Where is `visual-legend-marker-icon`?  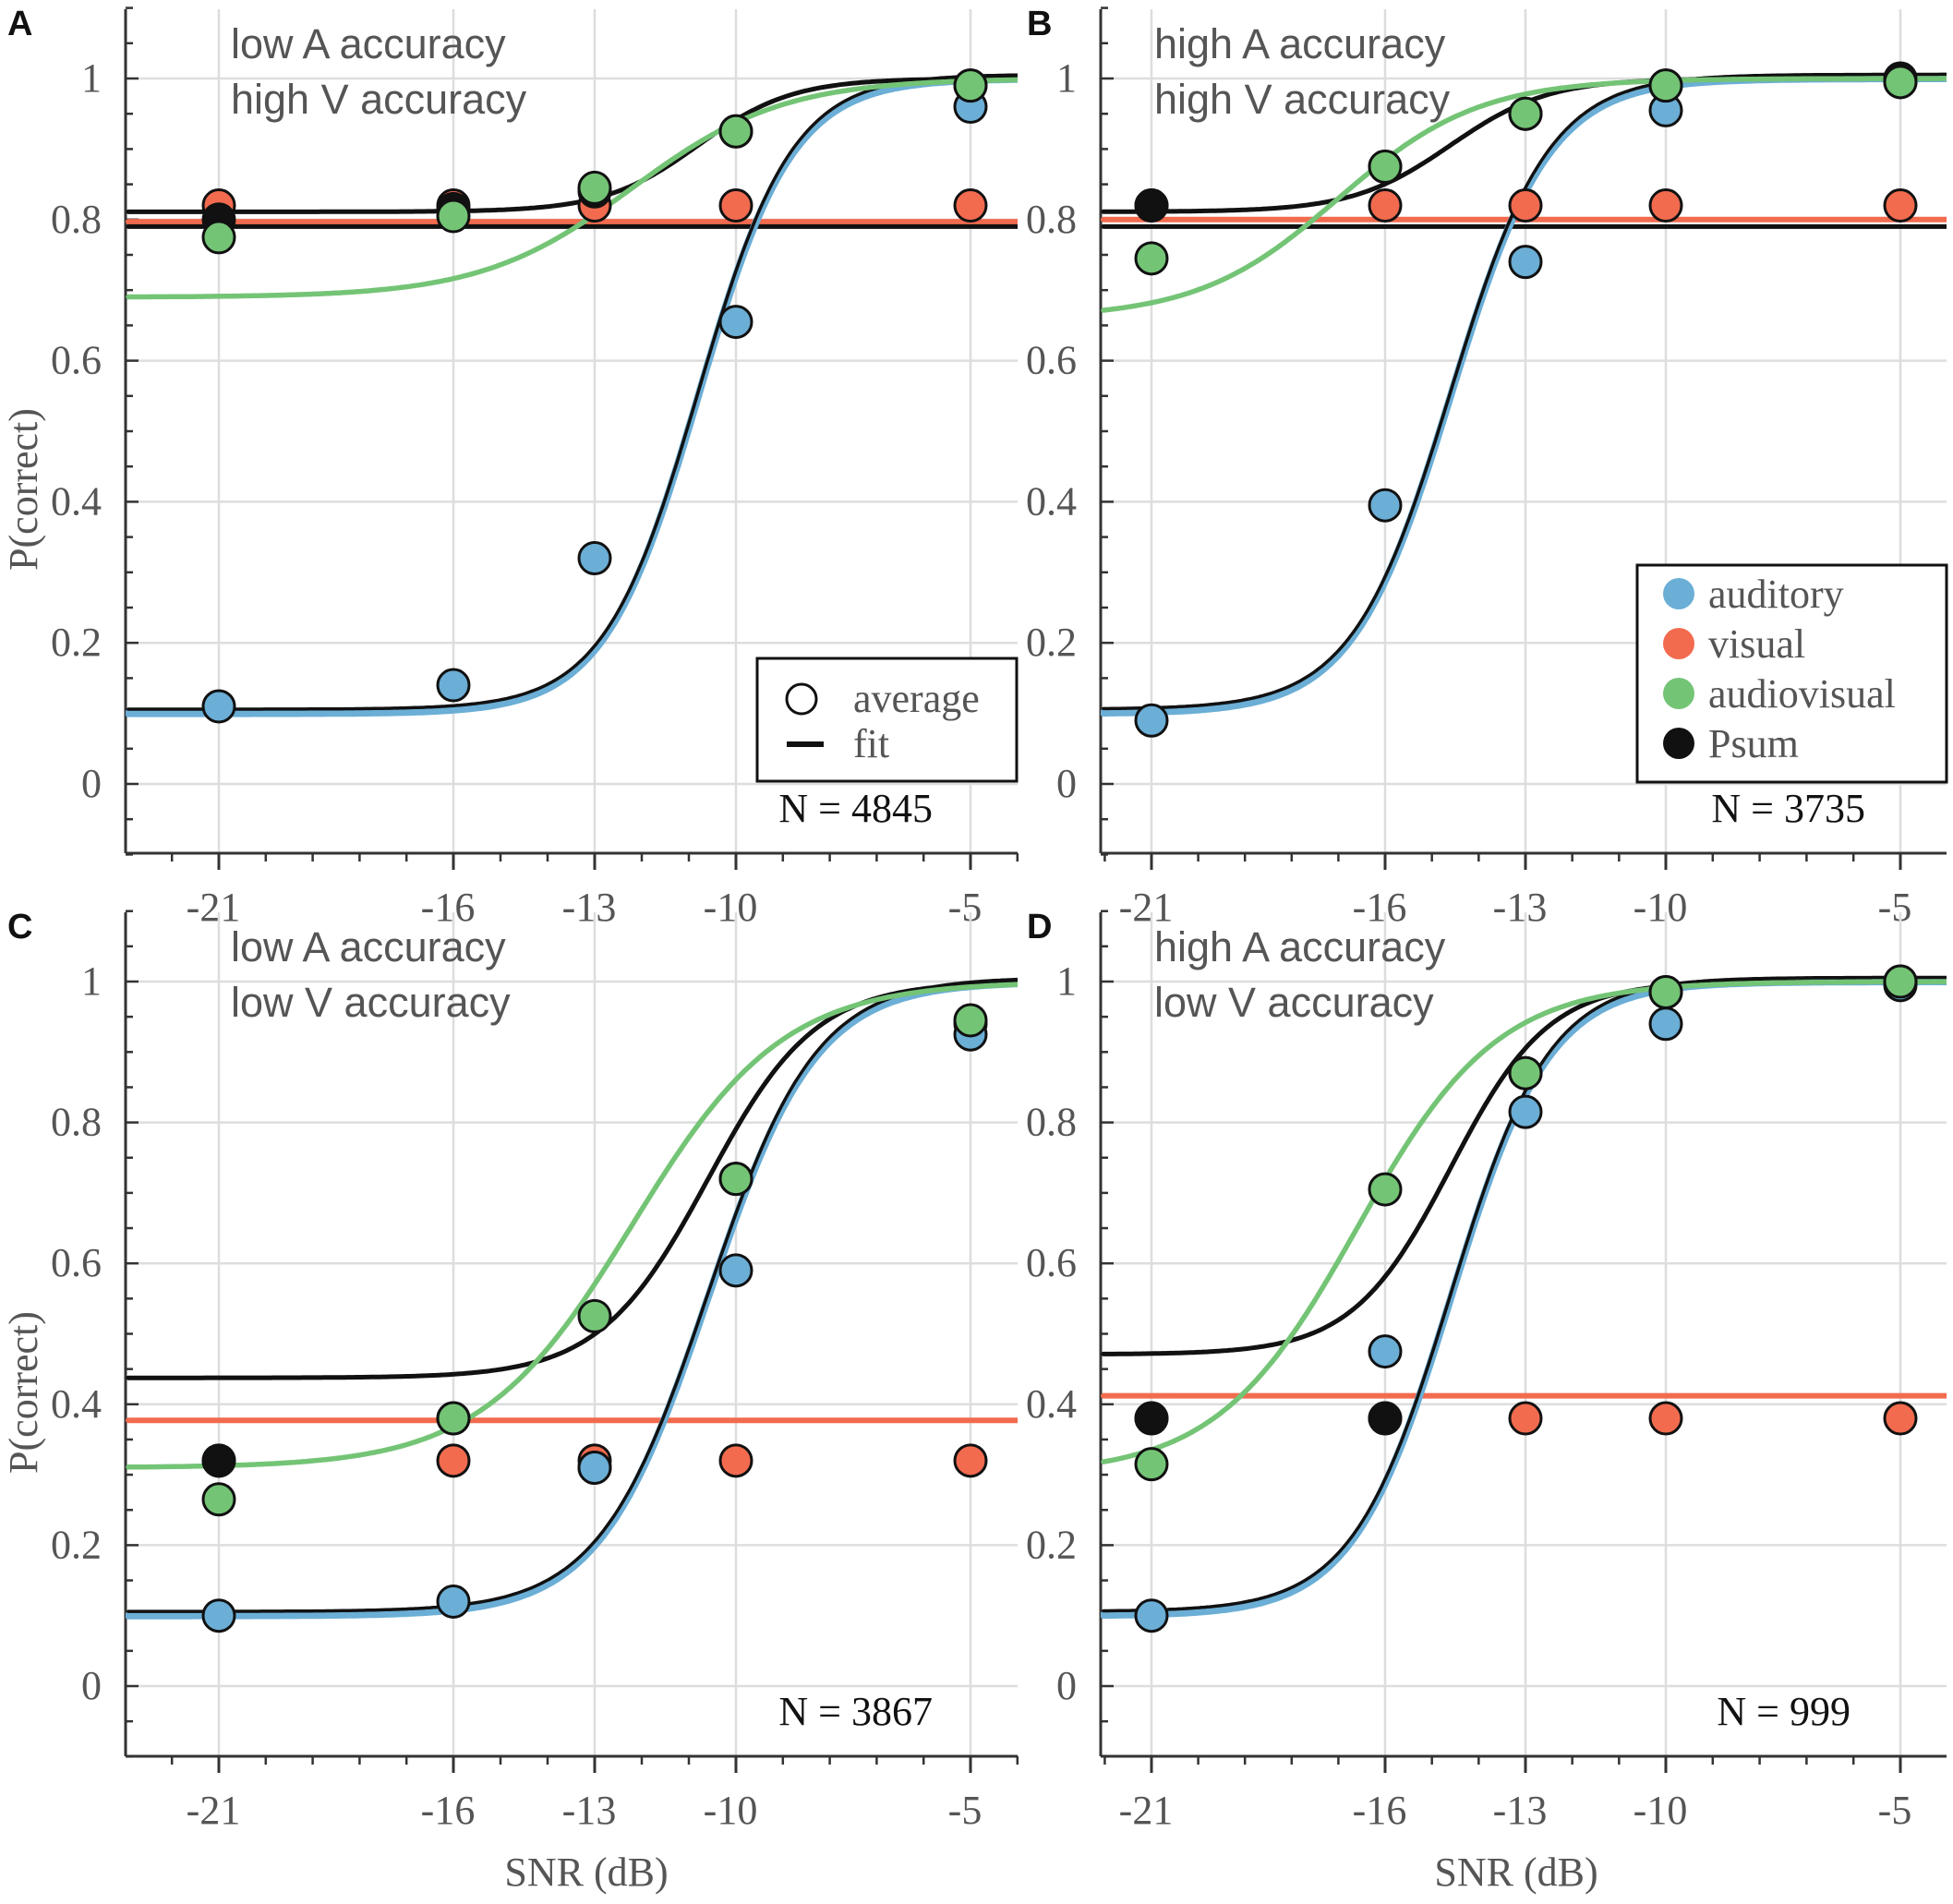 visual-legend-marker-icon is located at coordinates (1678, 643).